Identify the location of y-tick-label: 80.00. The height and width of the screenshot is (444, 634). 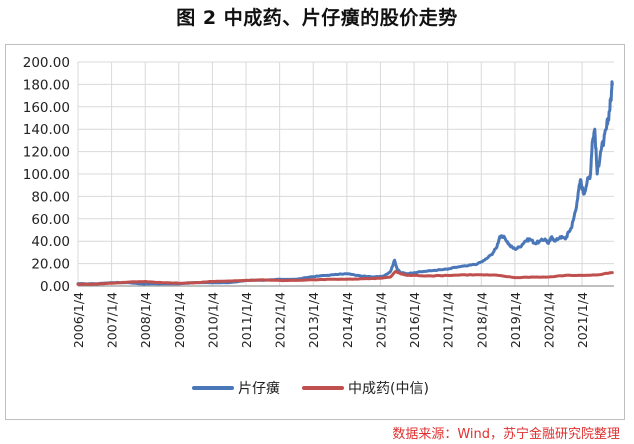
(50, 197).